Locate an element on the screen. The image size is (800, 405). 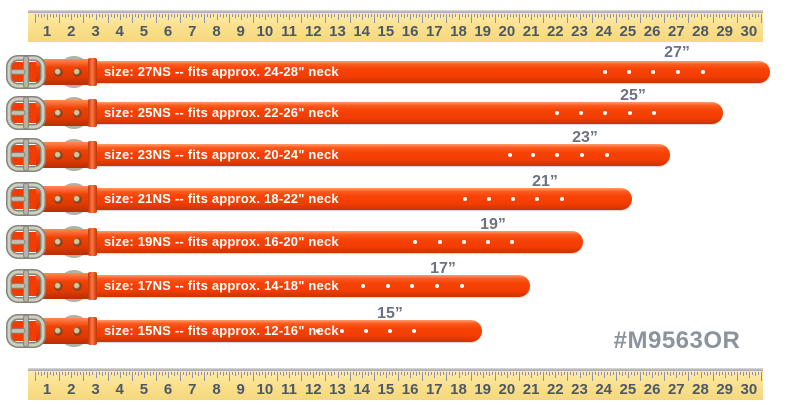
collar-strap is located at coordinates (381, 113).